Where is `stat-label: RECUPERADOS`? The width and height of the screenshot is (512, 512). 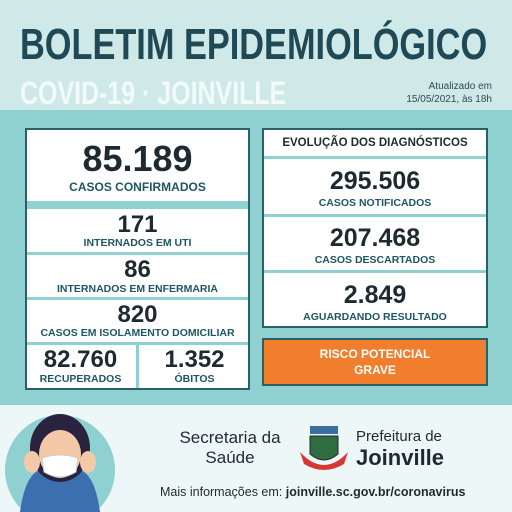
stat-label: RECUPERADOS is located at coordinates (80, 379).